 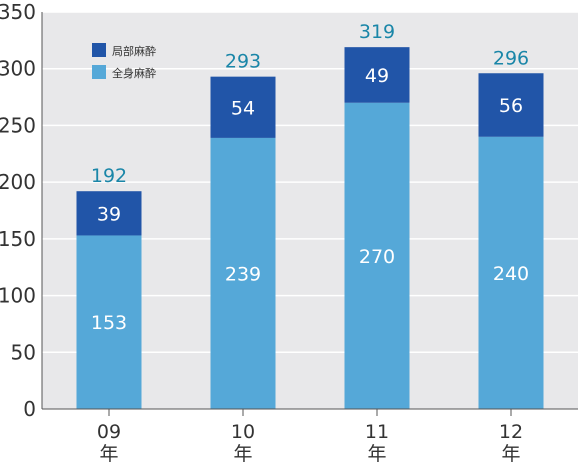 I want to click on segment-label-local-anesthesia: 56, so click(x=511, y=106).